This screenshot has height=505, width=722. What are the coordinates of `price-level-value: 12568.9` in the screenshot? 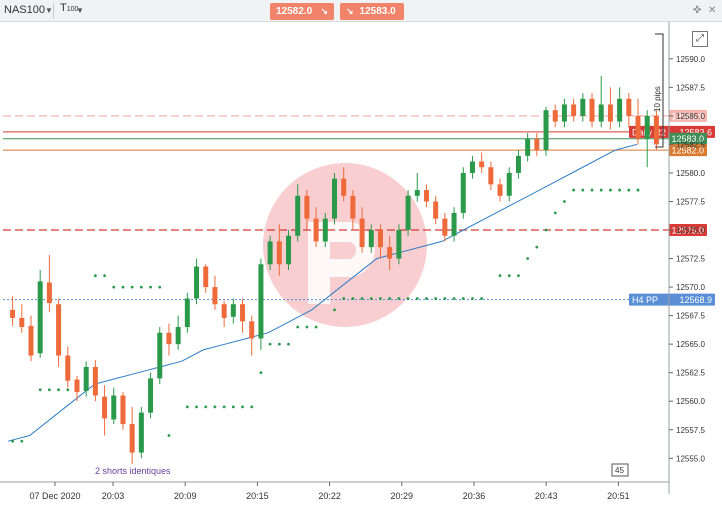 It's located at (695, 300).